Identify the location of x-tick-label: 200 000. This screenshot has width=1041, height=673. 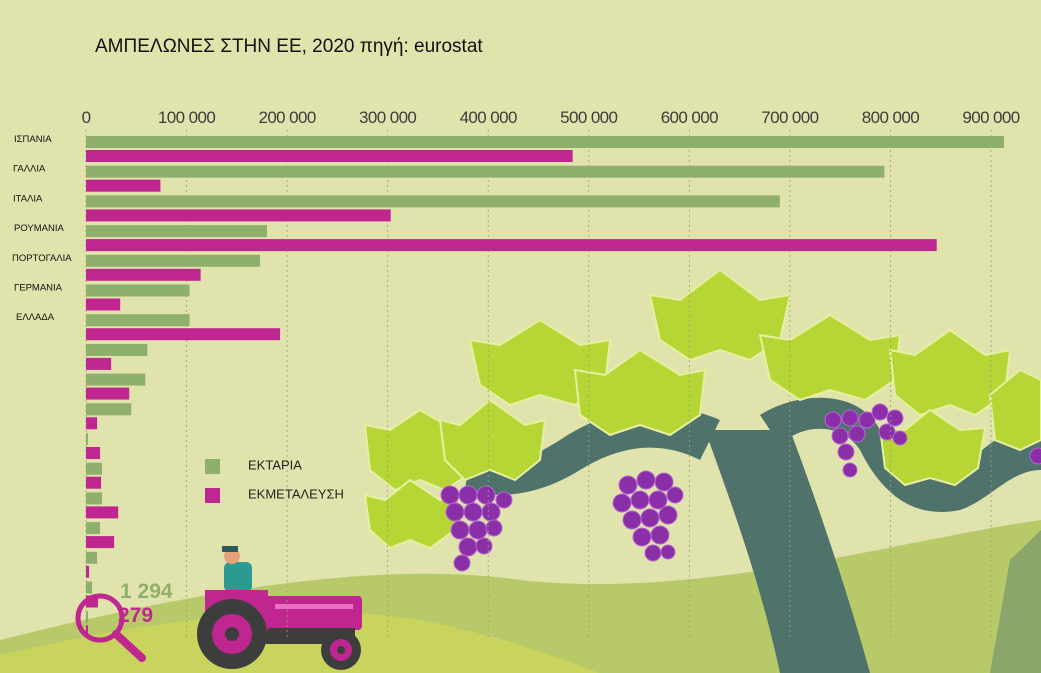
(286, 117).